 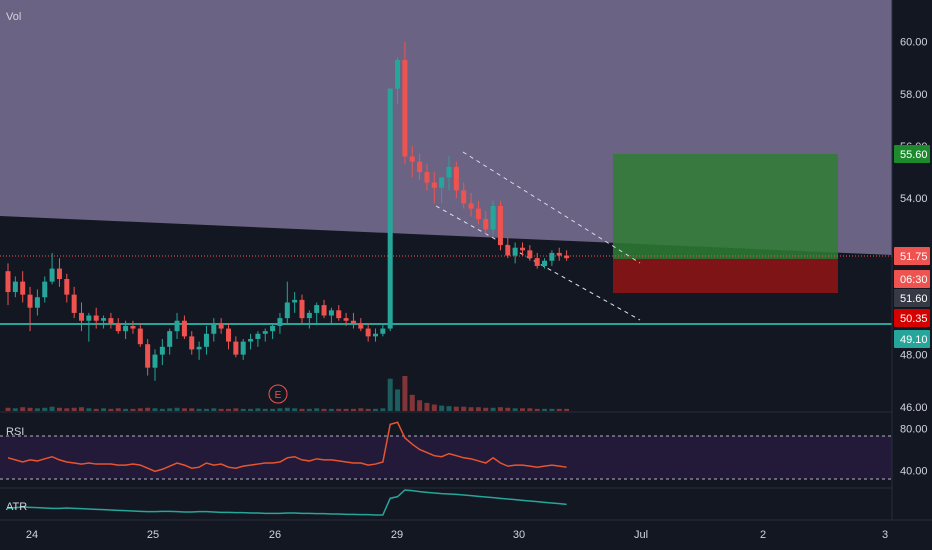 I want to click on loss-zone, so click(x=725, y=276).